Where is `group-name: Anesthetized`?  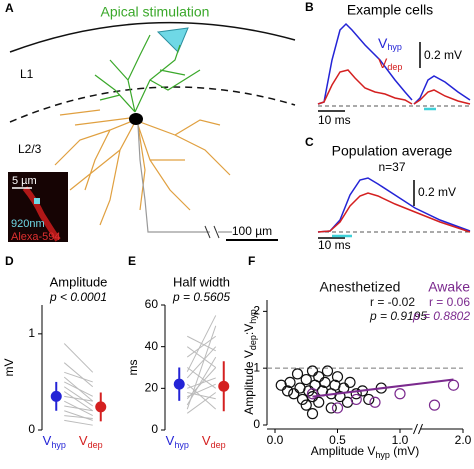 group-name: Anesthetized is located at coordinates (360, 287).